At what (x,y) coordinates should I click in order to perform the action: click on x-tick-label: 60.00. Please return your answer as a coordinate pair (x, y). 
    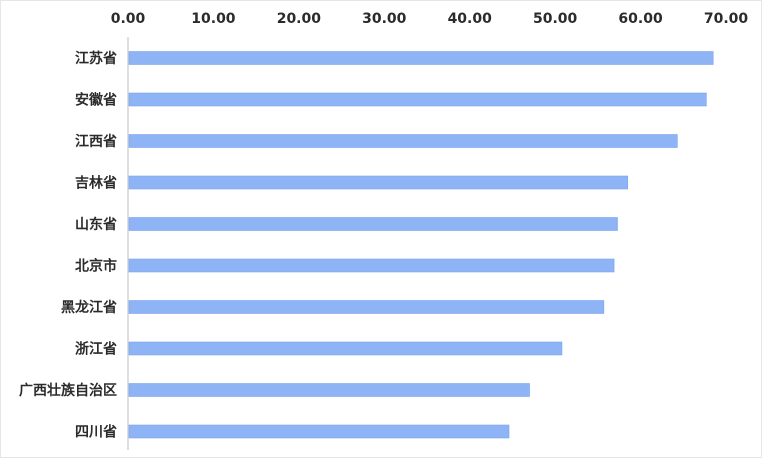
    Looking at the image, I should click on (640, 19).